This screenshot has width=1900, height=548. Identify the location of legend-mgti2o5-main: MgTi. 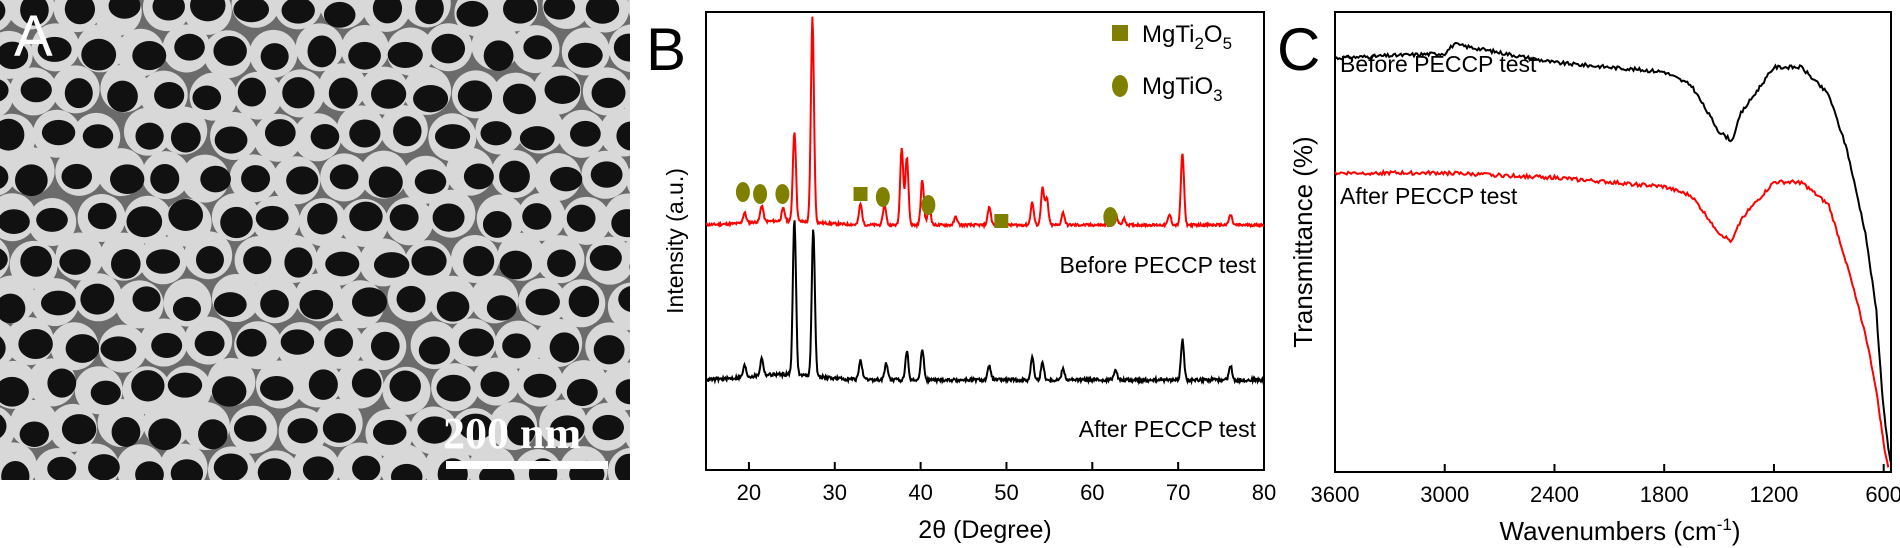
(1168, 34).